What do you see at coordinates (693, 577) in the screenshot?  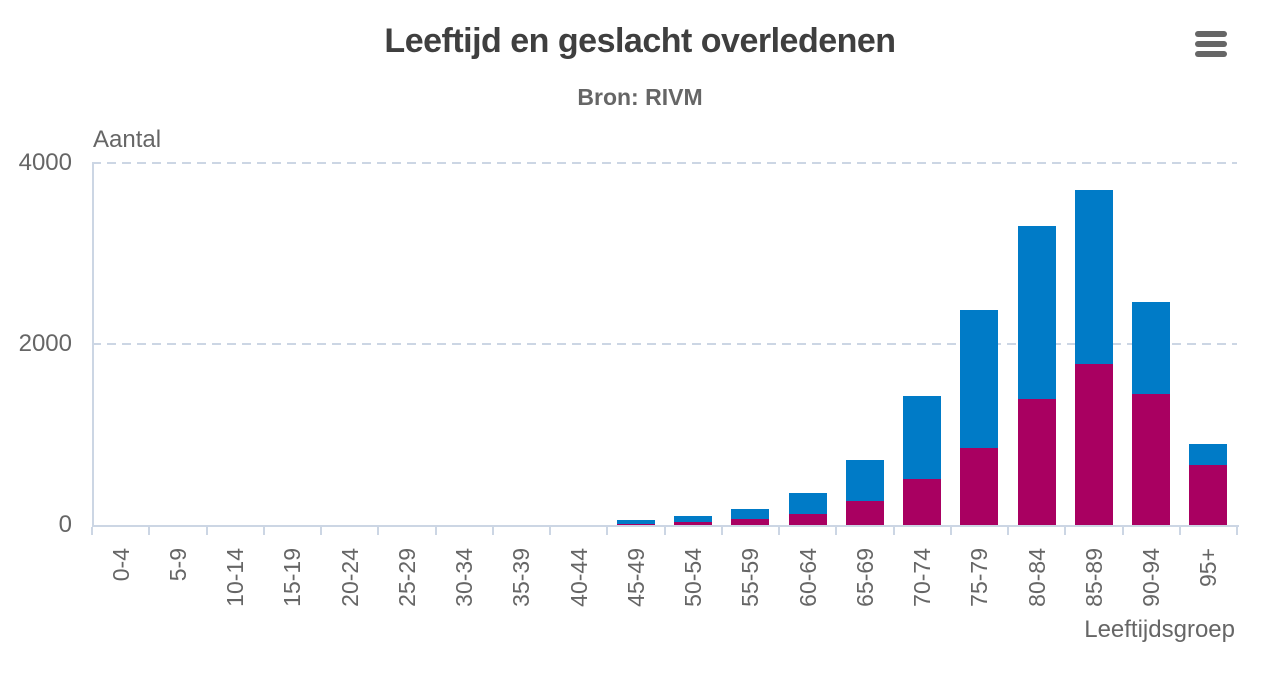 I see `x-tick-label: 50-54` at bounding box center [693, 577].